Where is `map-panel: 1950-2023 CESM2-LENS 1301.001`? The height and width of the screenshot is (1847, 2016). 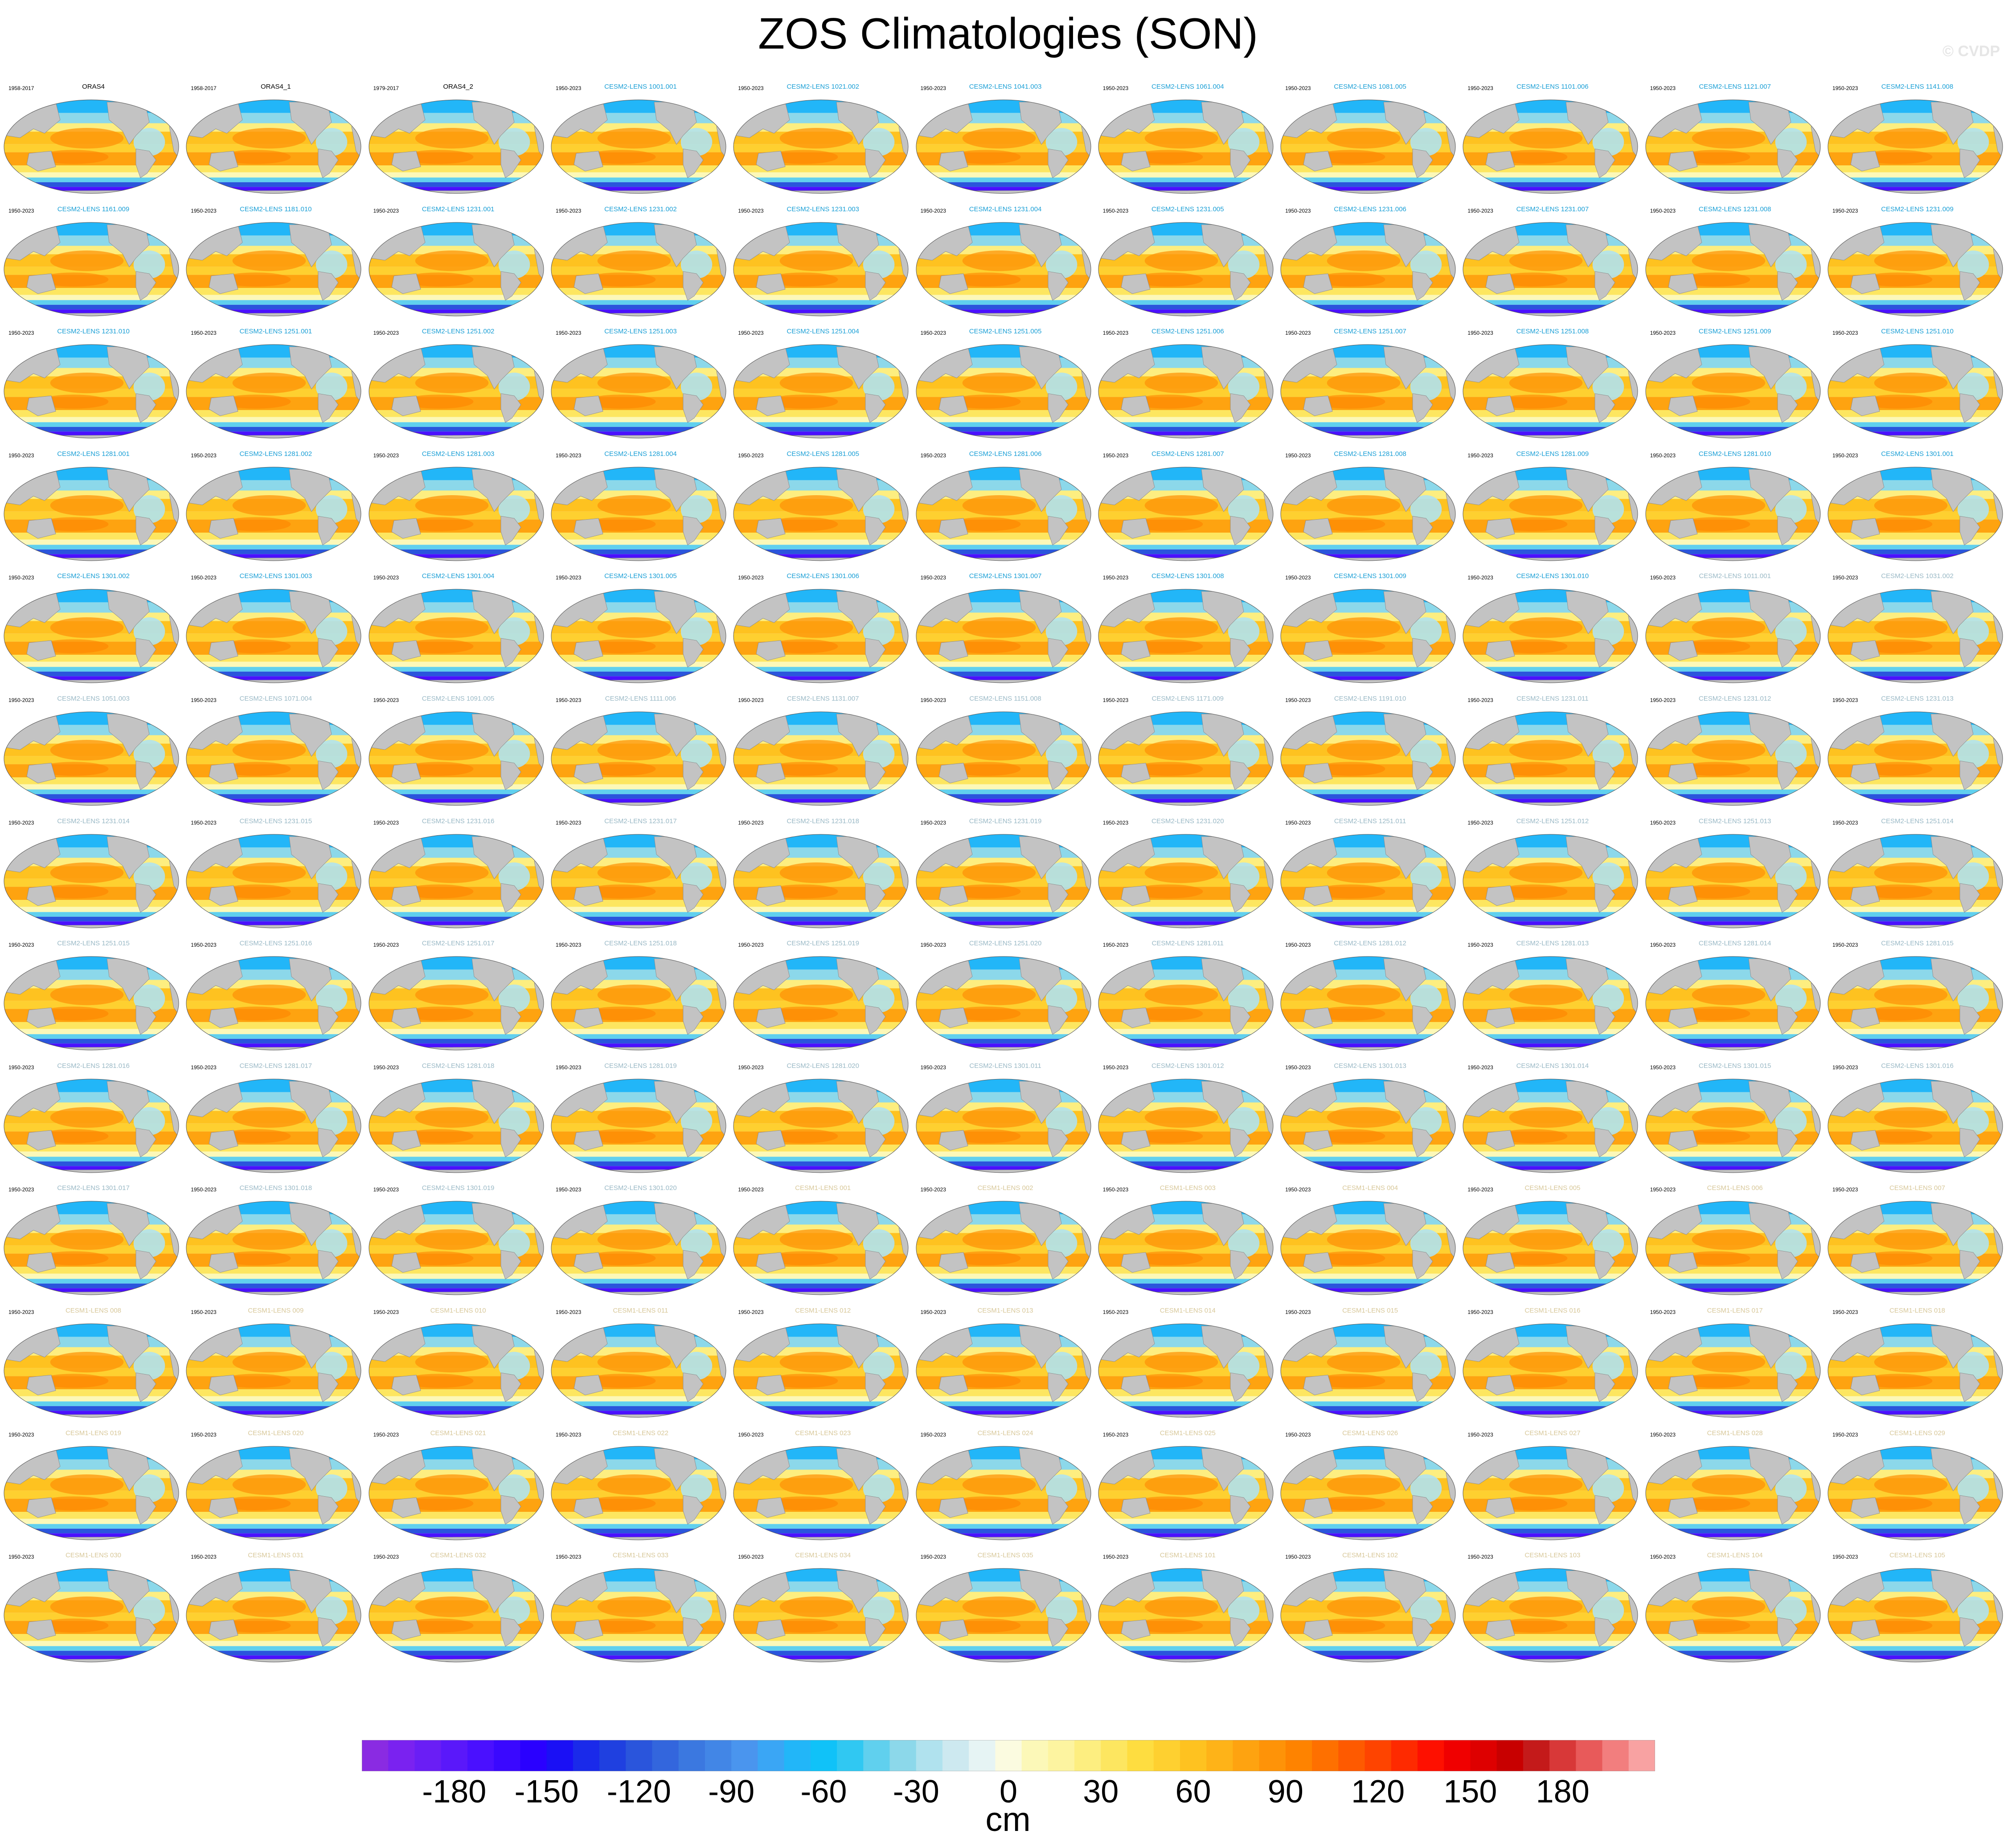
map-panel: 1950-2023 CESM2-LENS 1301.001 is located at coordinates (1917, 510).